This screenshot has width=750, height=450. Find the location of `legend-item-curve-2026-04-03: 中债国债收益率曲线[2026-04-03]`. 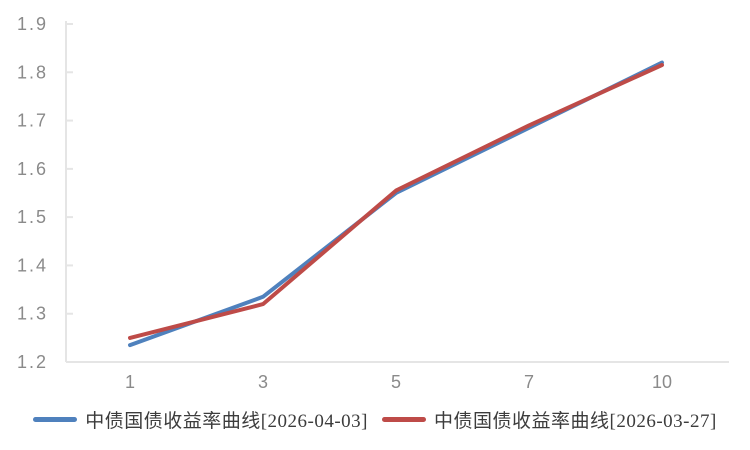

legend-item-curve-2026-04-03: 中债国债收益率曲线[2026-04-03] is located at coordinates (200, 419).